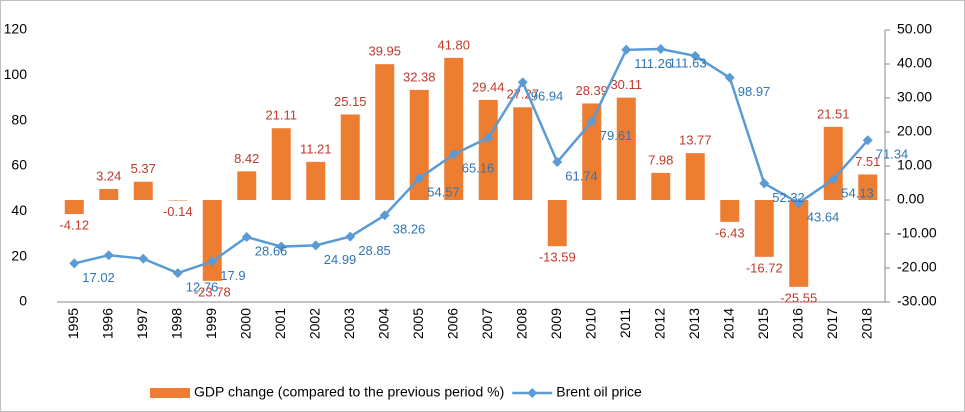  What do you see at coordinates (443, 192) in the screenshot?
I see `line-label: 54.57` at bounding box center [443, 192].